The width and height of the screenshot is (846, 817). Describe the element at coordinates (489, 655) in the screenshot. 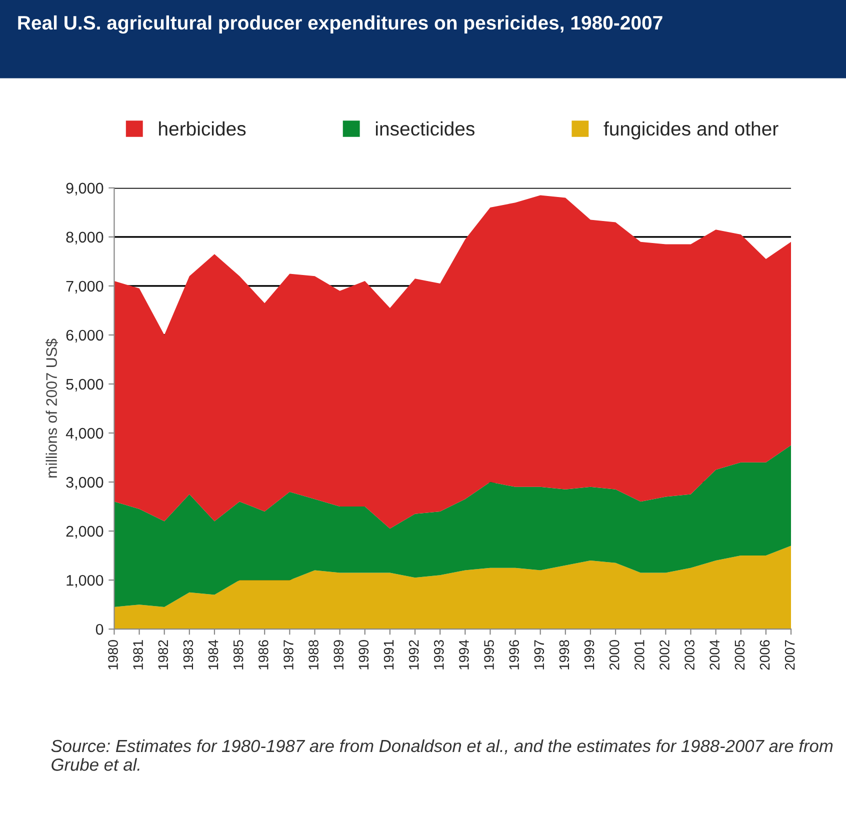

I see `x-tick-label: 1995` at that location.